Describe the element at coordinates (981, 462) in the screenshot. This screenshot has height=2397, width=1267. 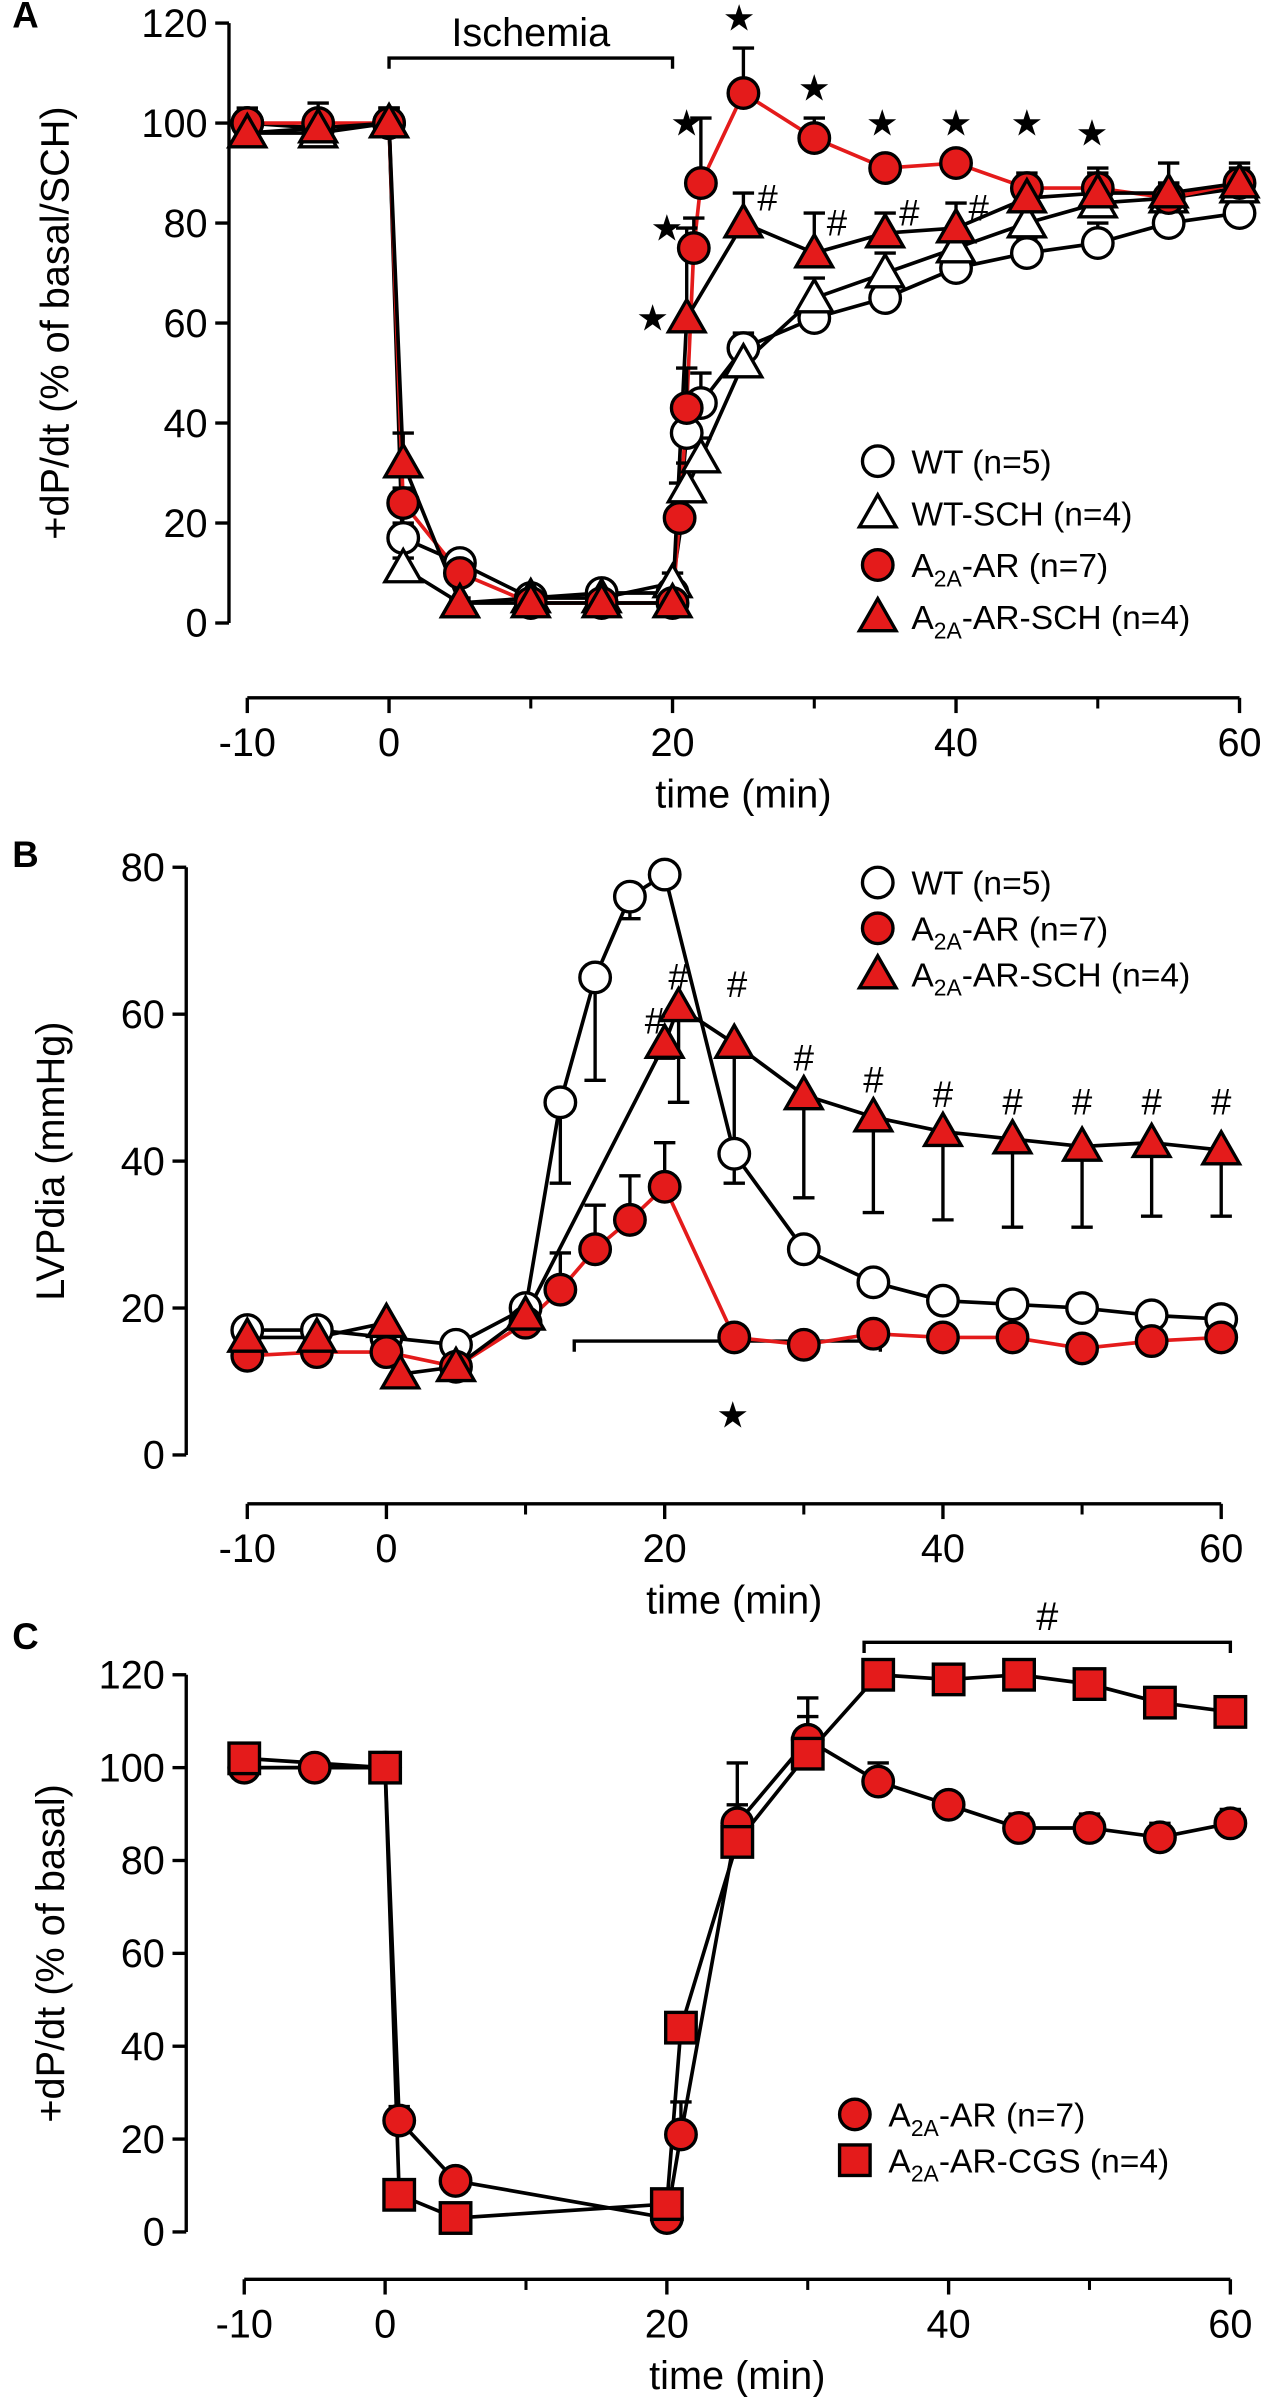
I see `legend-label: WT (n=5)` at that location.